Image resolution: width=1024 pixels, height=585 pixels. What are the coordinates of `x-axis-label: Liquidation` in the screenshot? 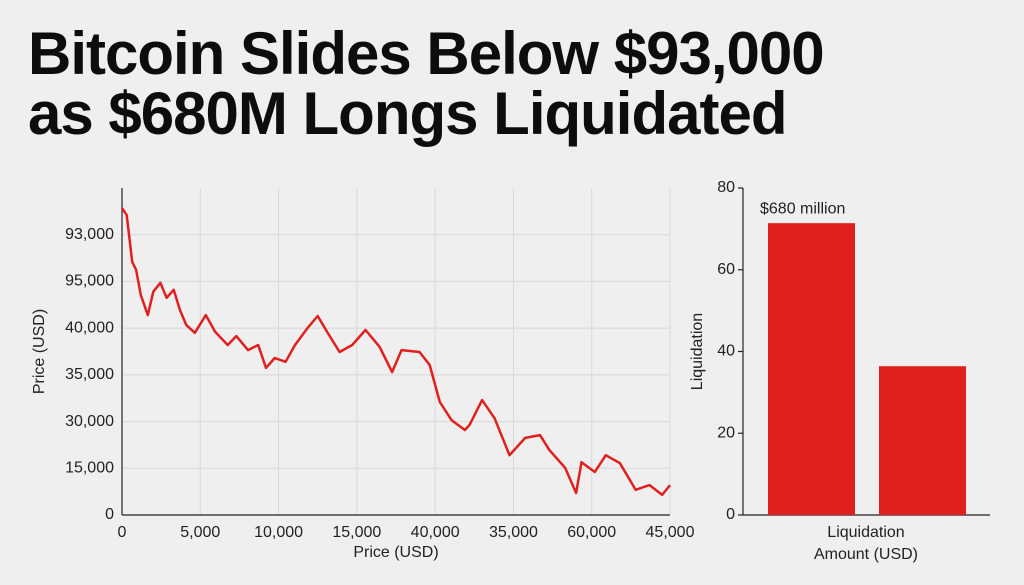 It's located at (865, 532).